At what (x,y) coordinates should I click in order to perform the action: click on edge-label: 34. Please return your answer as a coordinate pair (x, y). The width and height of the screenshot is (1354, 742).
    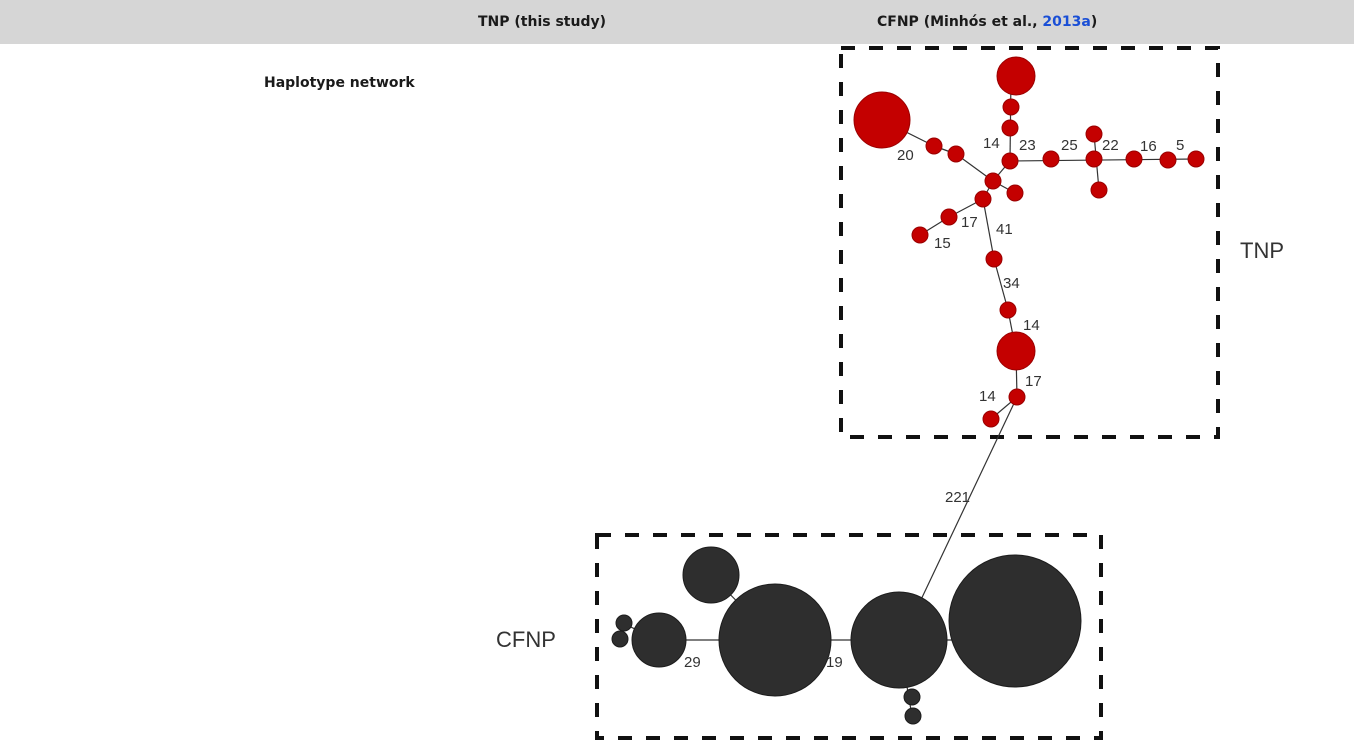
    Looking at the image, I should click on (1011, 283).